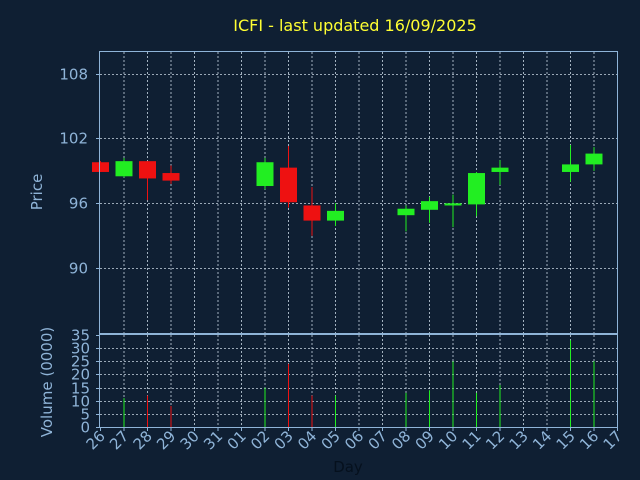 Image resolution: width=640 pixels, height=480 pixels. Describe the element at coordinates (79, 172) in the screenshot. I see `price-tick-labels: 90 96 102 108` at that location.